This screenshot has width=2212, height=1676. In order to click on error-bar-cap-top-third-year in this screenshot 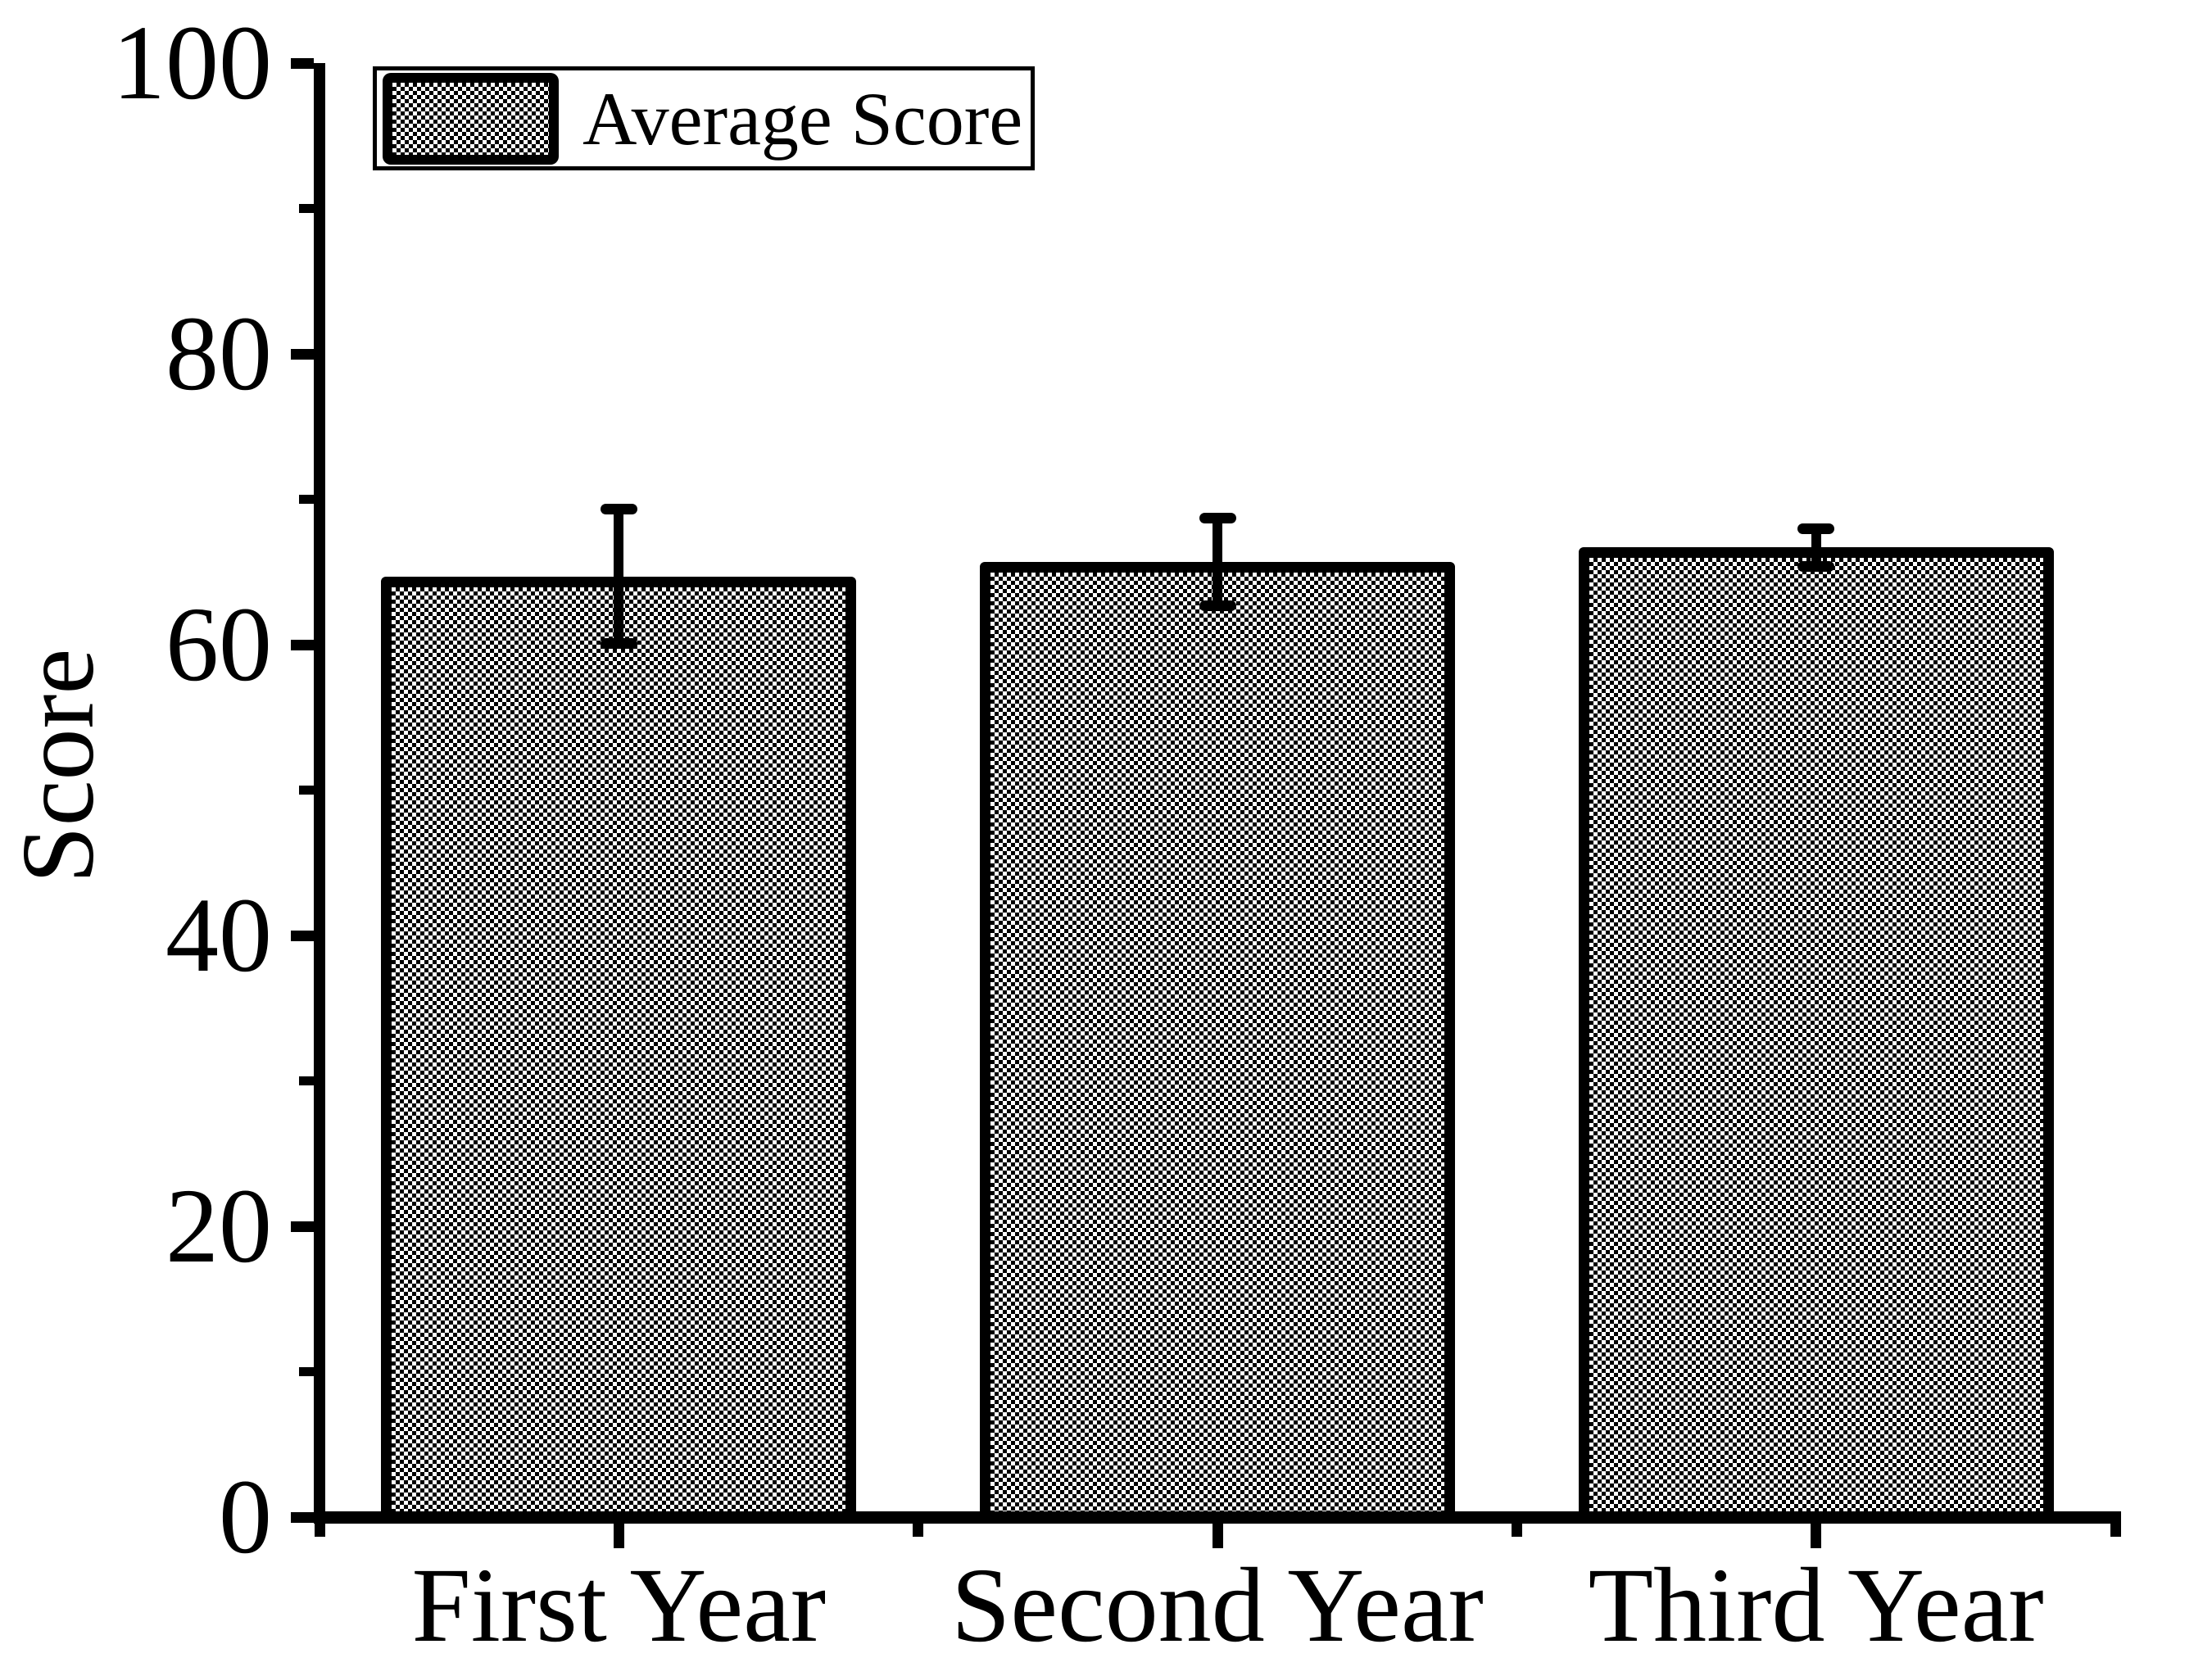, I will do `click(1816, 529)`.